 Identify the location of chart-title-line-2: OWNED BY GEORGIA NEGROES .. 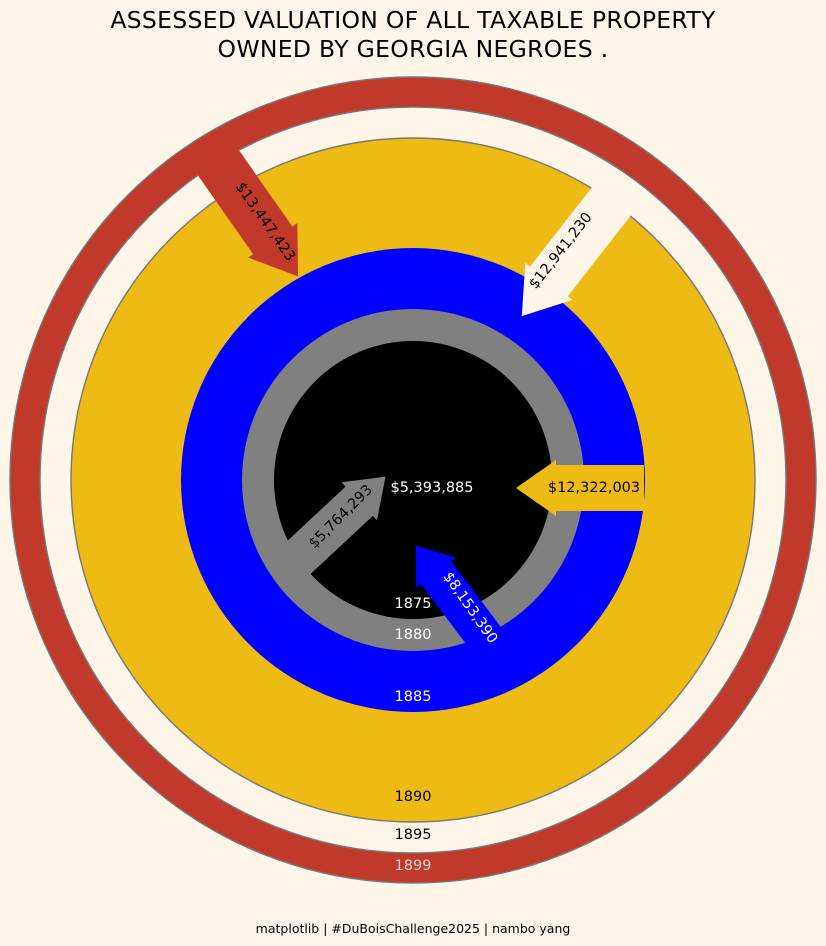
(413, 49).